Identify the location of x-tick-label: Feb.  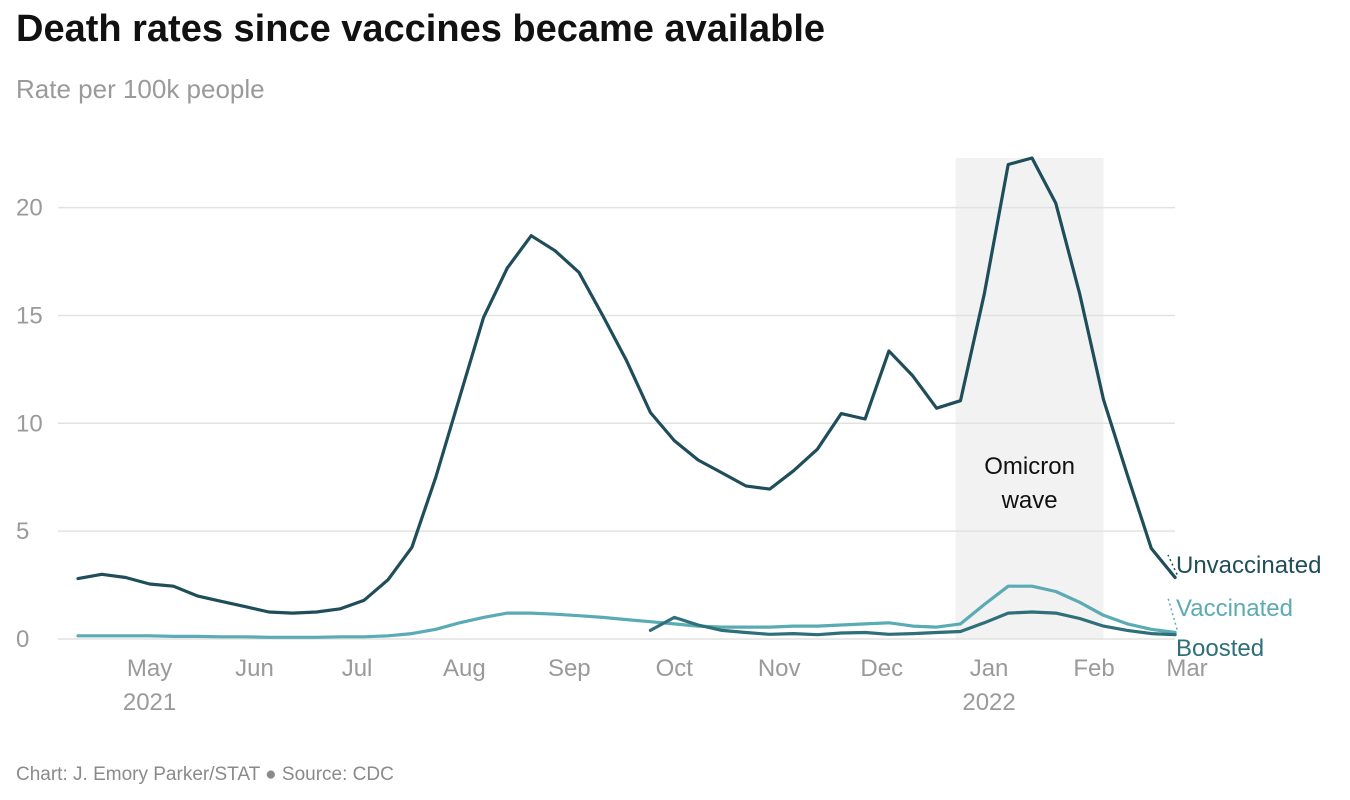
(1093, 668).